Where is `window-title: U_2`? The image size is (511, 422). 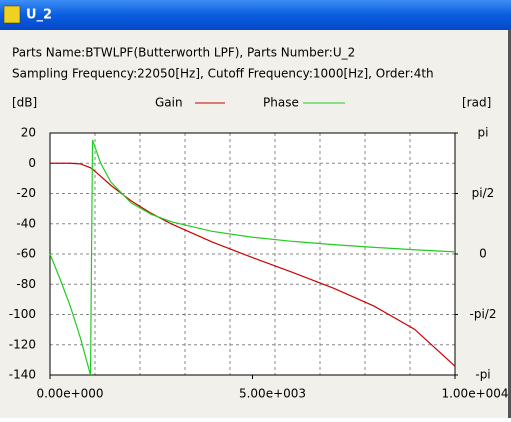 window-title: U_2 is located at coordinates (39, 15).